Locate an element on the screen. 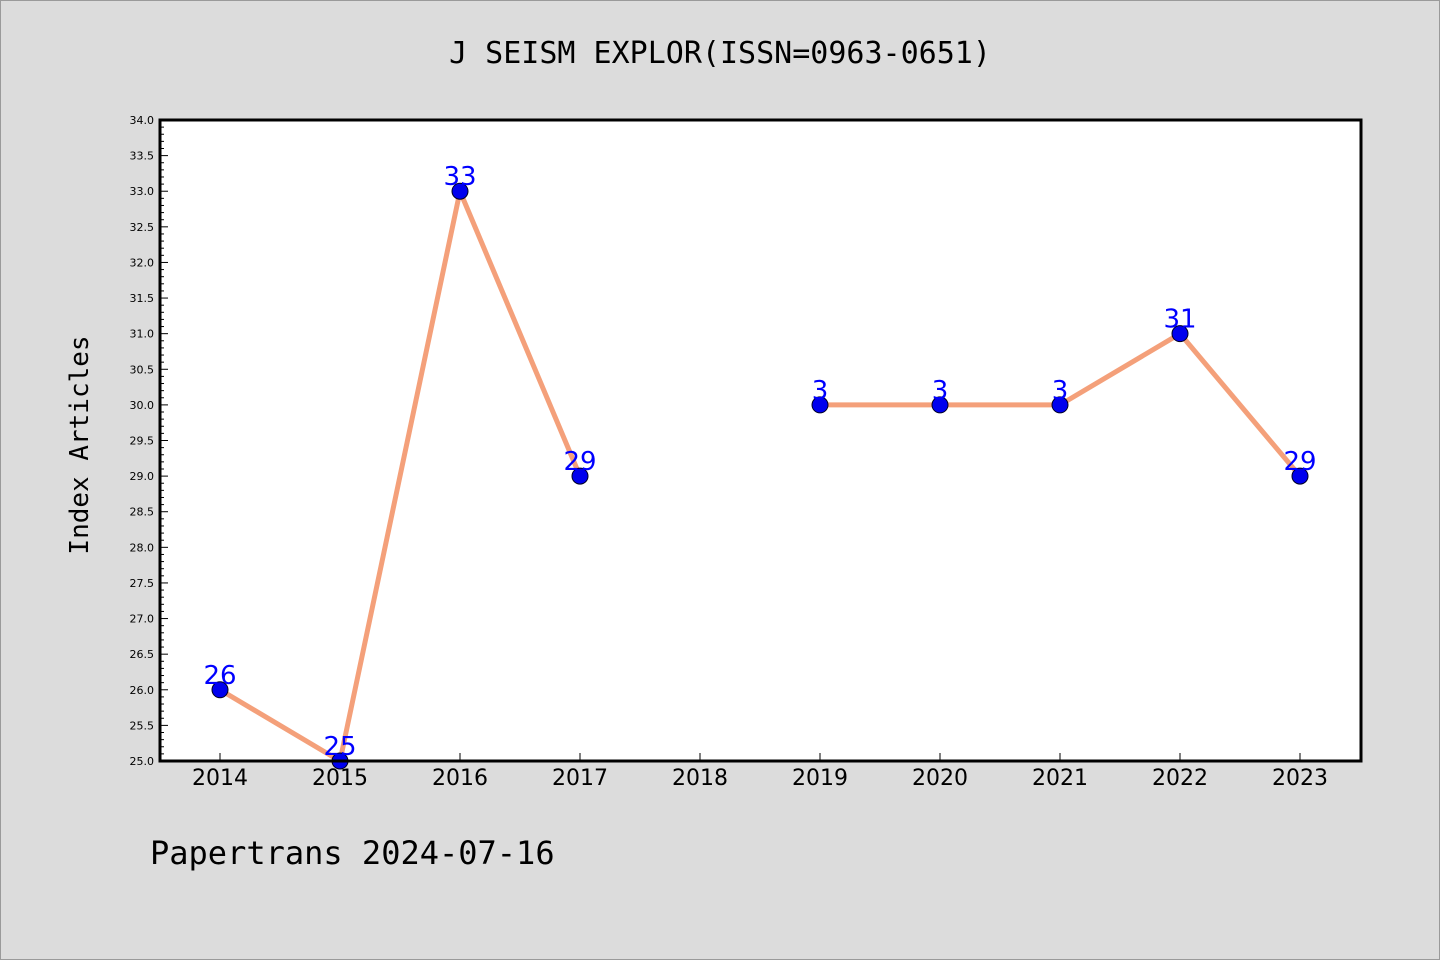  x-tick-label: 2023 is located at coordinates (1300, 778).